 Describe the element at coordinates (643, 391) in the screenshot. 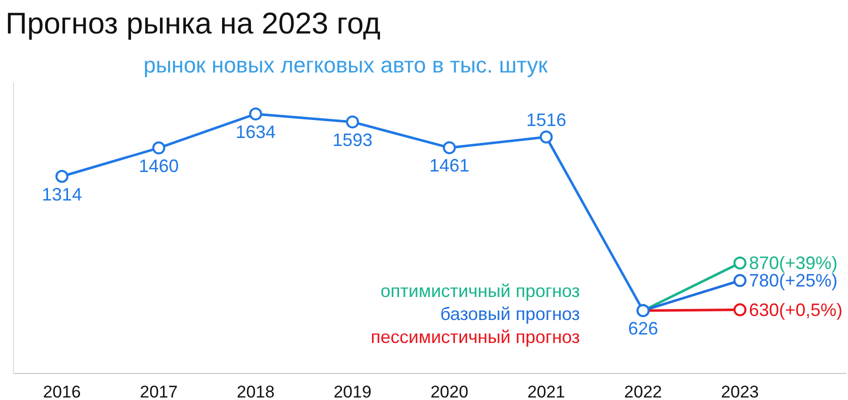

I see `x-tick-label: 2022` at that location.